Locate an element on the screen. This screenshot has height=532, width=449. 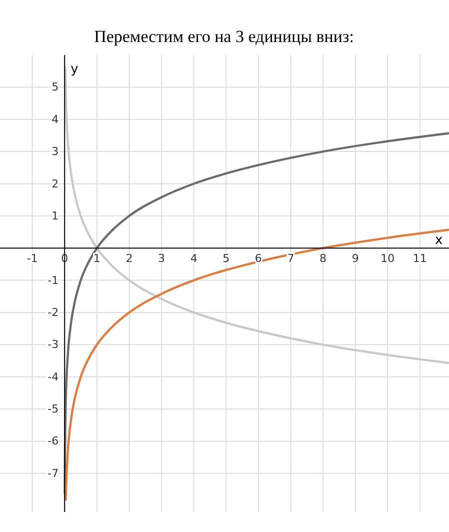
y-axis-title: y is located at coordinates (74, 69).